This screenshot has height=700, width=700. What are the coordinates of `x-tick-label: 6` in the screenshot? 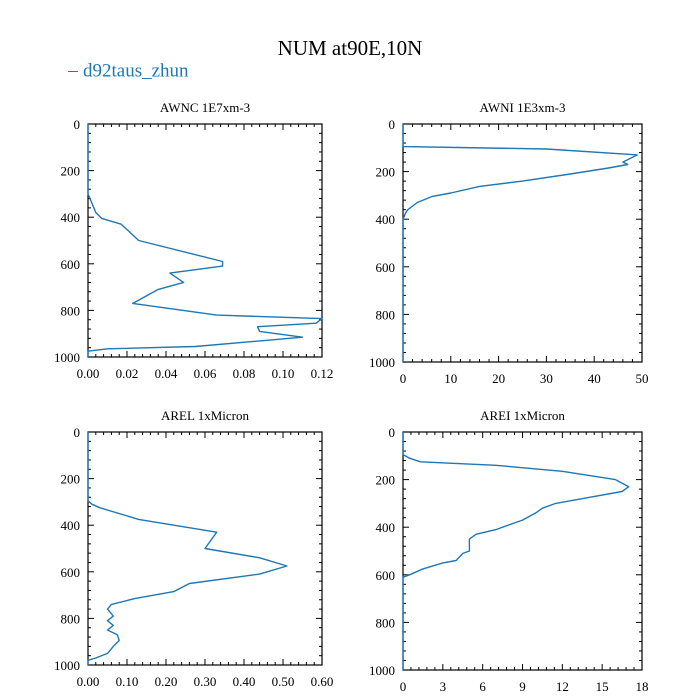 It's located at (482, 686).